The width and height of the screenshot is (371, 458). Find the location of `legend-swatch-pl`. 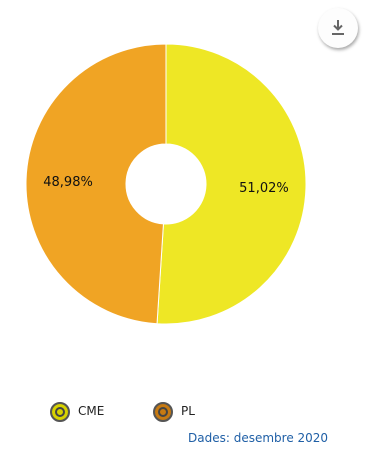

legend-swatch-pl is located at coordinates (163, 412).